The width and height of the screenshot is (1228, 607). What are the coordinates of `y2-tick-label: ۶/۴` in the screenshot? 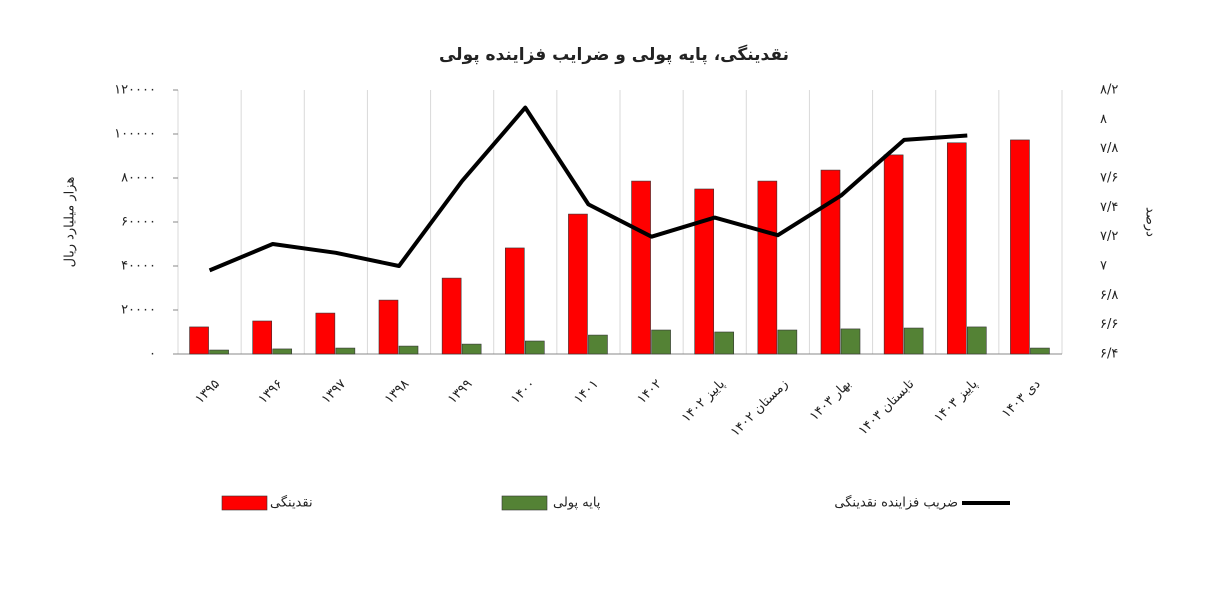 It's located at (1109, 354).